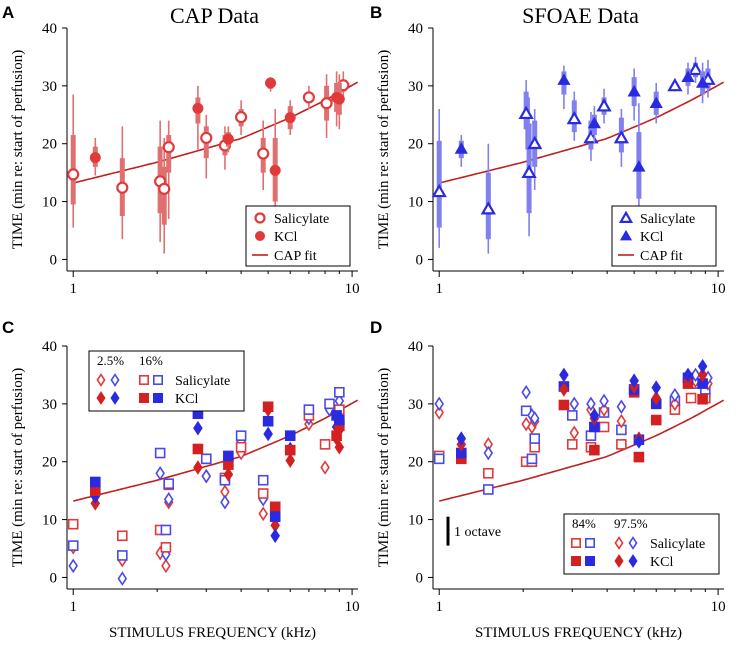  I want to click on cap-fit-line, so click(216, 450).